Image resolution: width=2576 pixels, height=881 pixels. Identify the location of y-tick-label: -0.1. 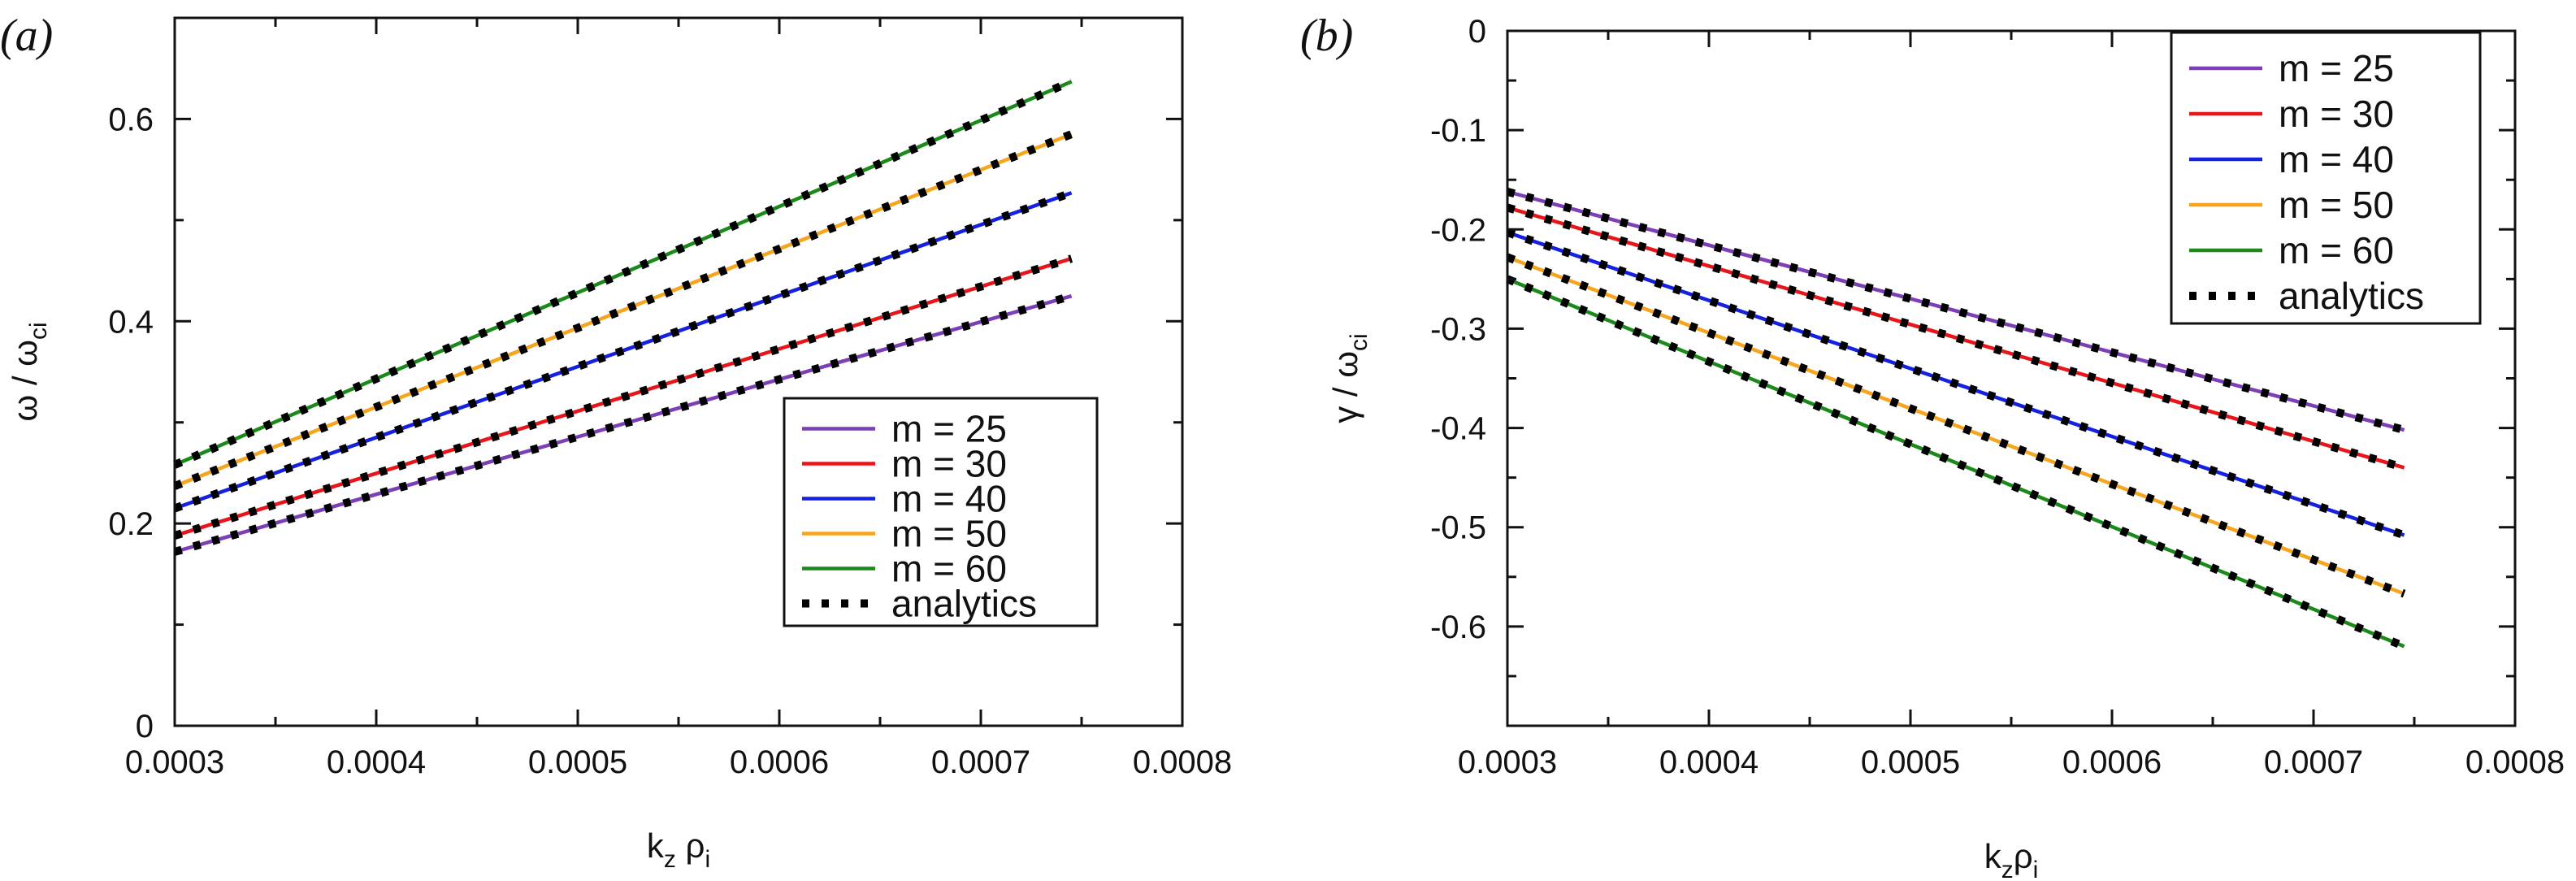
(1458, 131).